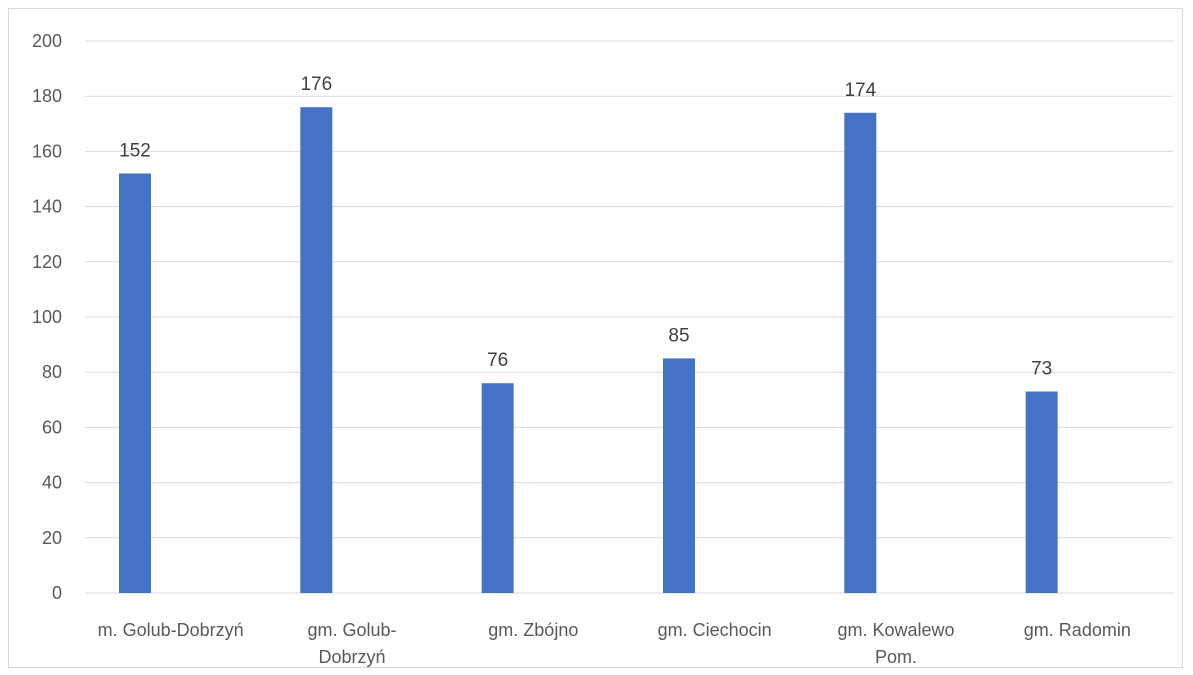 This screenshot has width=1193, height=675. Describe the element at coordinates (896, 657) in the screenshot. I see `category-label-line: Pom.` at that location.